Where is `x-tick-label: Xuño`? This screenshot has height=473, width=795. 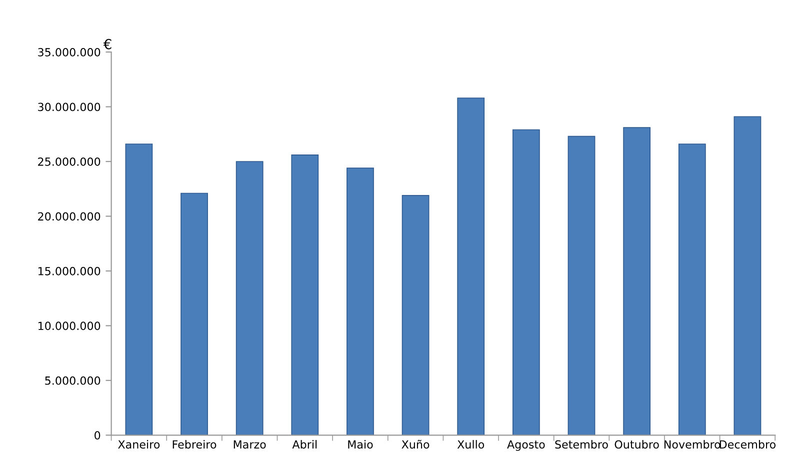
x-tick-label: Xuño is located at coordinates (416, 444).